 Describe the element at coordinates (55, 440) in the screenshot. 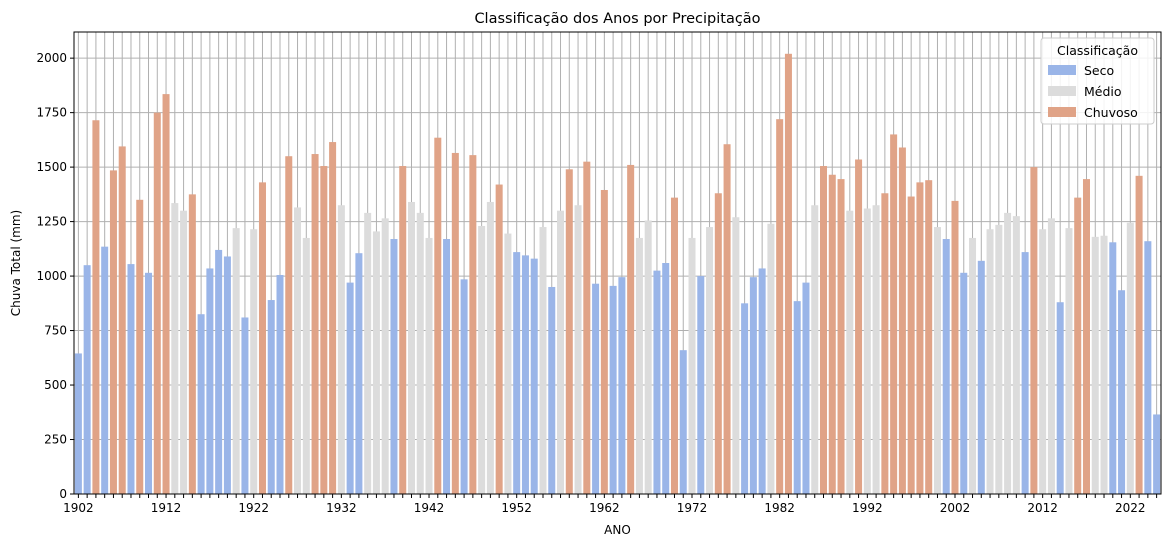

I see `y-tick-label: 250` at that location.